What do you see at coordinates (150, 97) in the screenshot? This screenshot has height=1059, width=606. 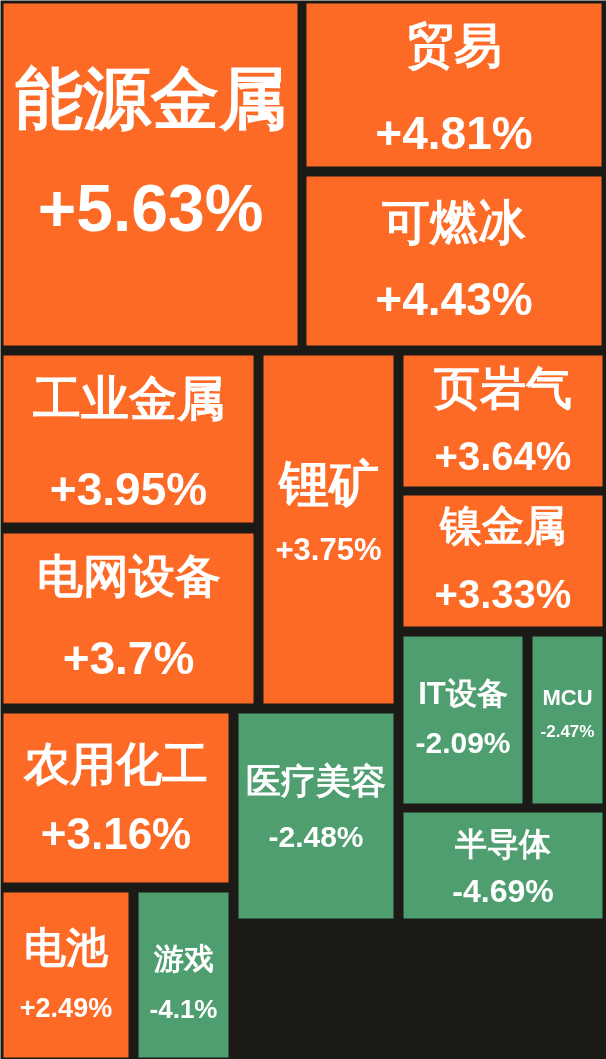 I see `category-label: 能源金属` at bounding box center [150, 97].